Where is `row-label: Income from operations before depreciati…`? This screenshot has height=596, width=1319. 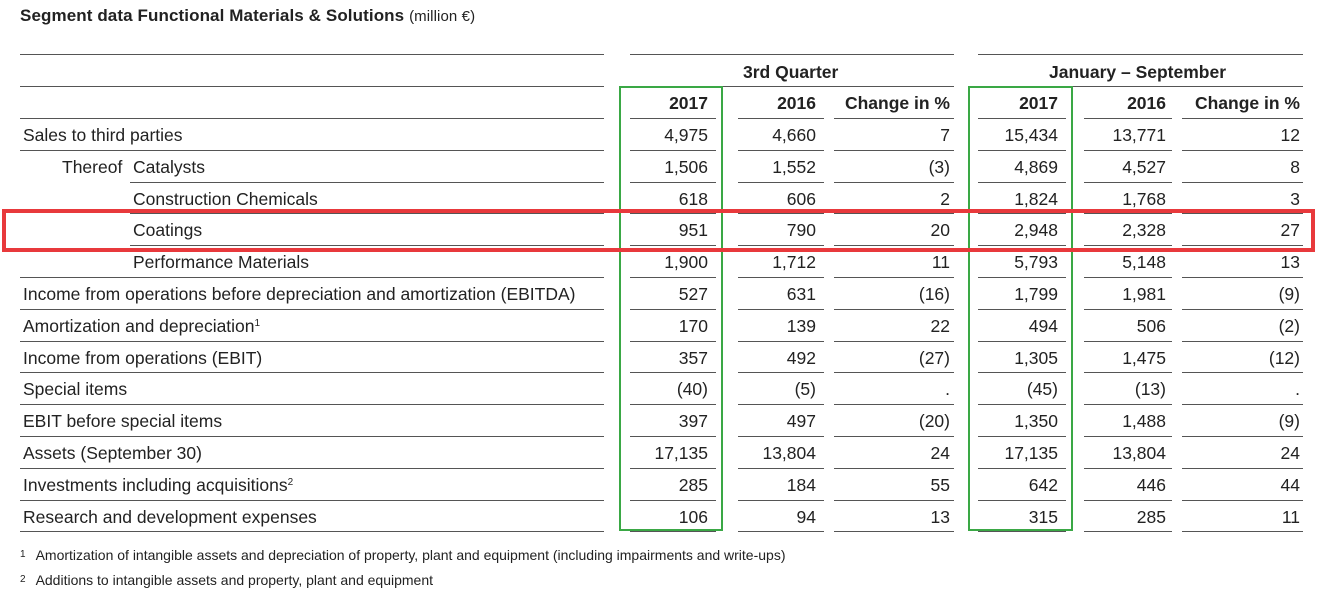
row-label: Income from operations before depreciati… is located at coordinates (299, 294).